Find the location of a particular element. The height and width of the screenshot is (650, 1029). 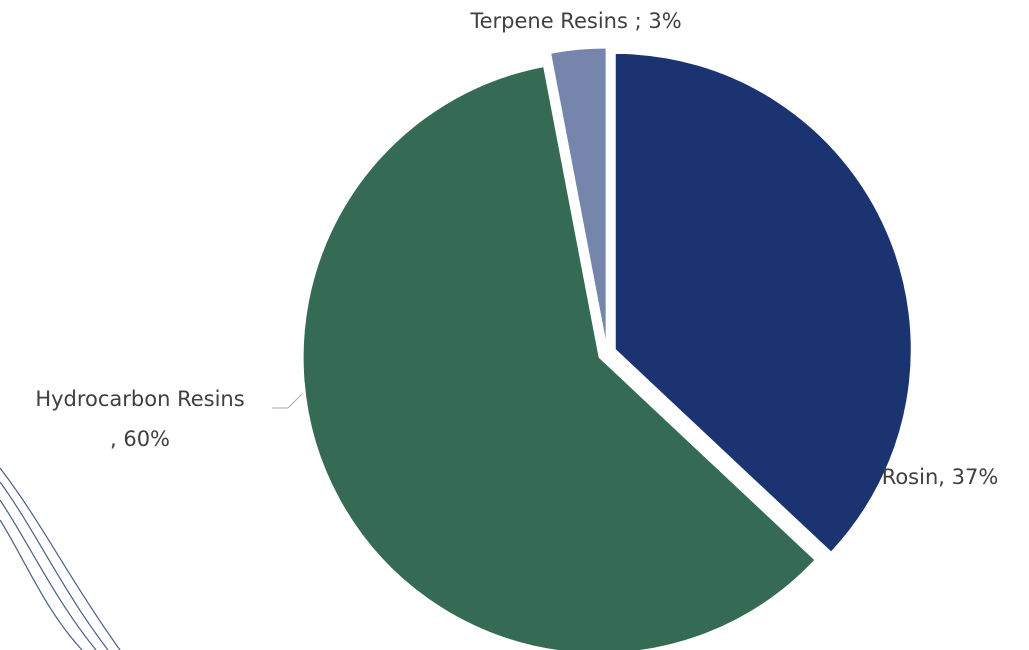

data-label: Rosin, 37% is located at coordinates (940, 477).